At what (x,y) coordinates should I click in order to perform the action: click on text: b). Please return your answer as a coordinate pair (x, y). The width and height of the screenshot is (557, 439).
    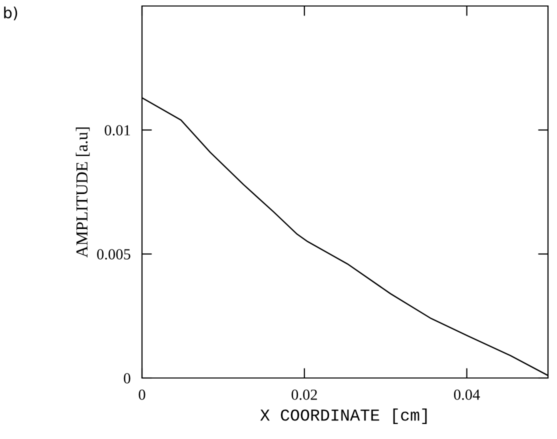
    Looking at the image, I should click on (11, 13).